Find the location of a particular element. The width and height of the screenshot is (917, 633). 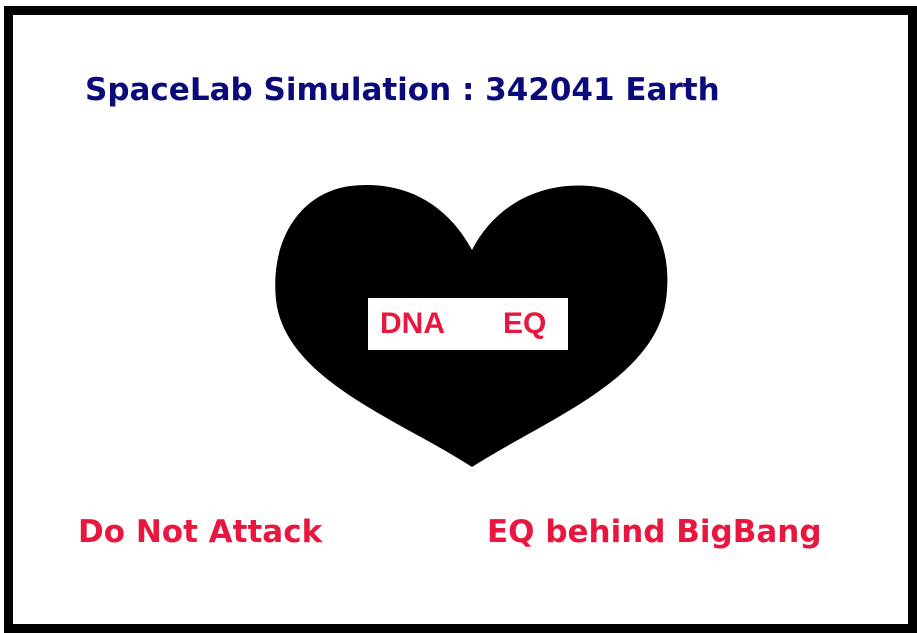

title: SpaceLab Simulation : 342041 Earth is located at coordinates (402, 90).